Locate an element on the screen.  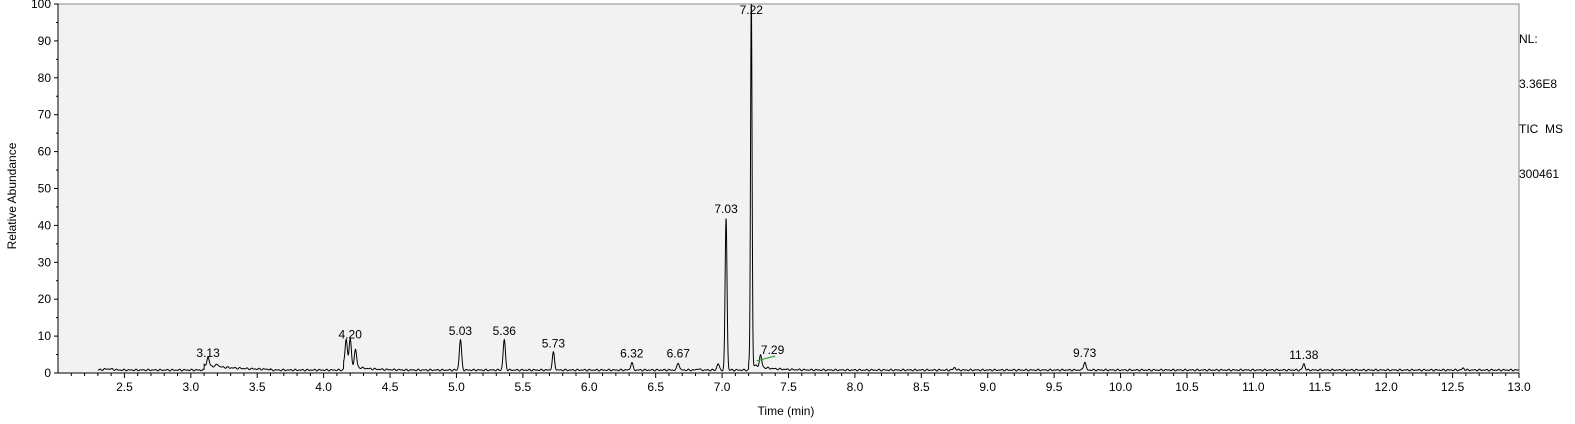
x-tick-label: 3.0 is located at coordinates (190, 387).